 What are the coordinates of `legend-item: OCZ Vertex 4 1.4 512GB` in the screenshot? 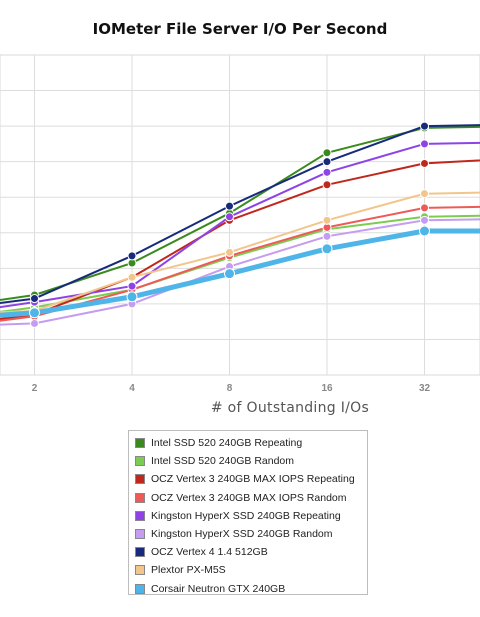 It's located at (251, 552).